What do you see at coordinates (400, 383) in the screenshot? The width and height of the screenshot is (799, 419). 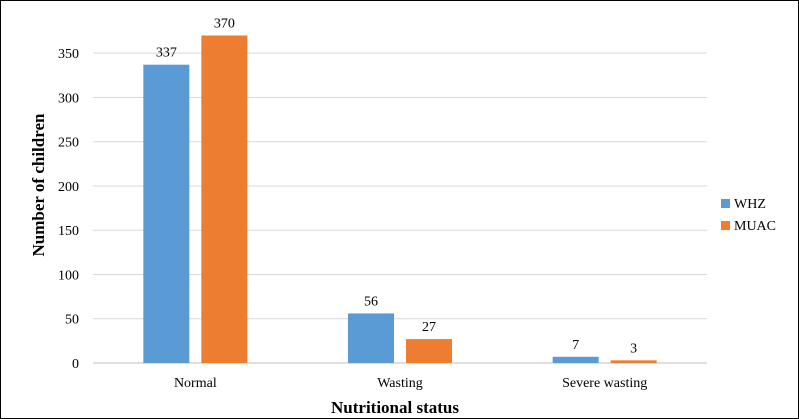 I see `x-tick-label: Wasting` at bounding box center [400, 383].